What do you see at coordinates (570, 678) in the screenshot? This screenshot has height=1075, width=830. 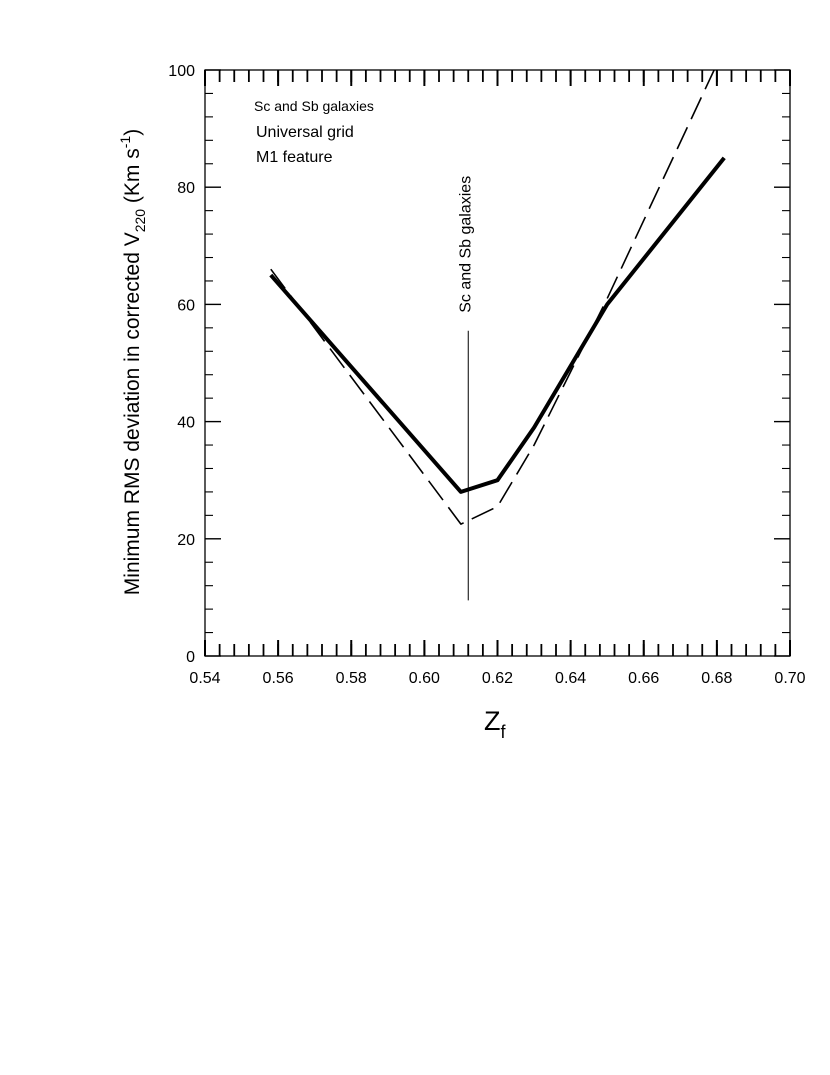 I see `x-tick-label: 0.64` at bounding box center [570, 678].